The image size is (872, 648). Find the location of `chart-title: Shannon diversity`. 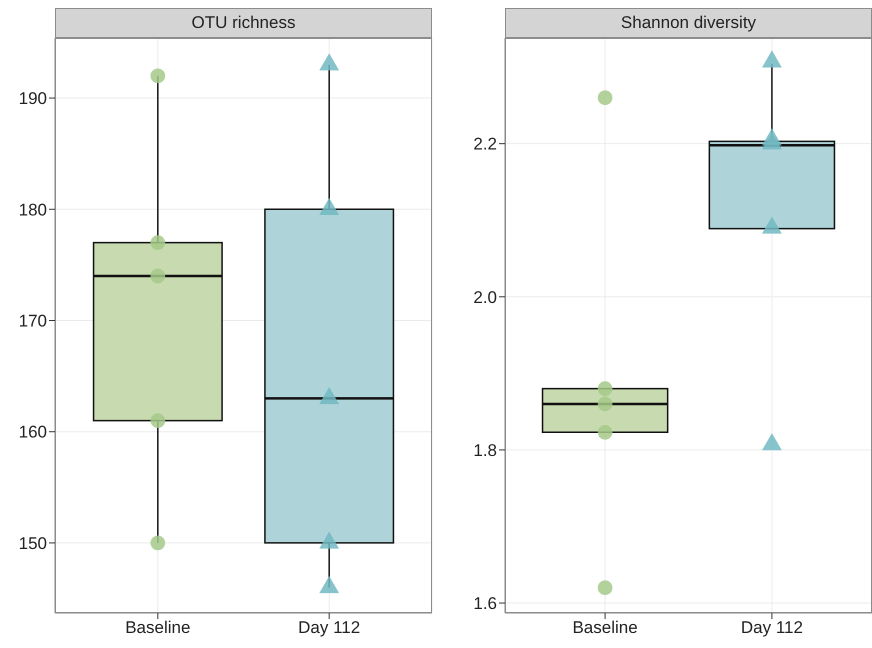

chart-title: Shannon diversity is located at coordinates (688, 23).